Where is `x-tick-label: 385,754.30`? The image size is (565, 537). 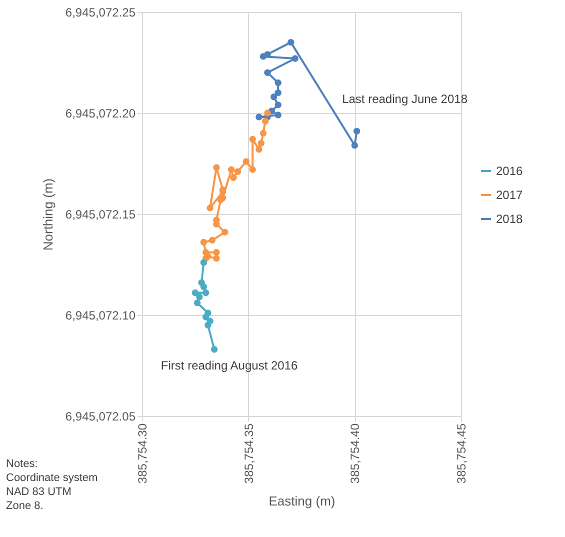
x-tick-label: 385,754.30 is located at coordinates (143, 453).